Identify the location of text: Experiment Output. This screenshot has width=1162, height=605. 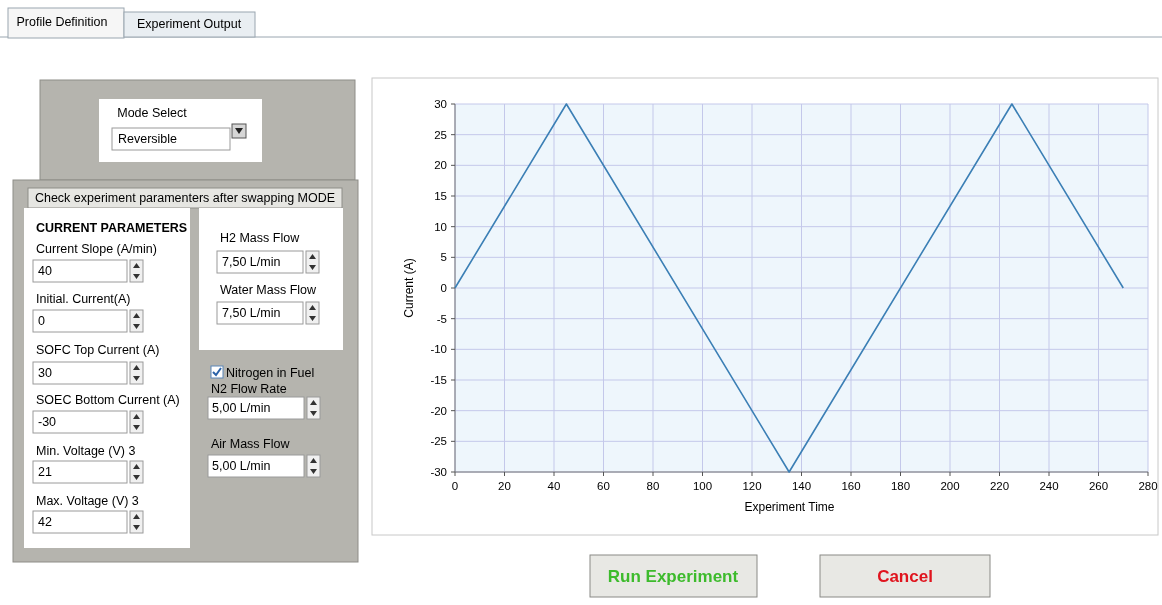
(189, 24).